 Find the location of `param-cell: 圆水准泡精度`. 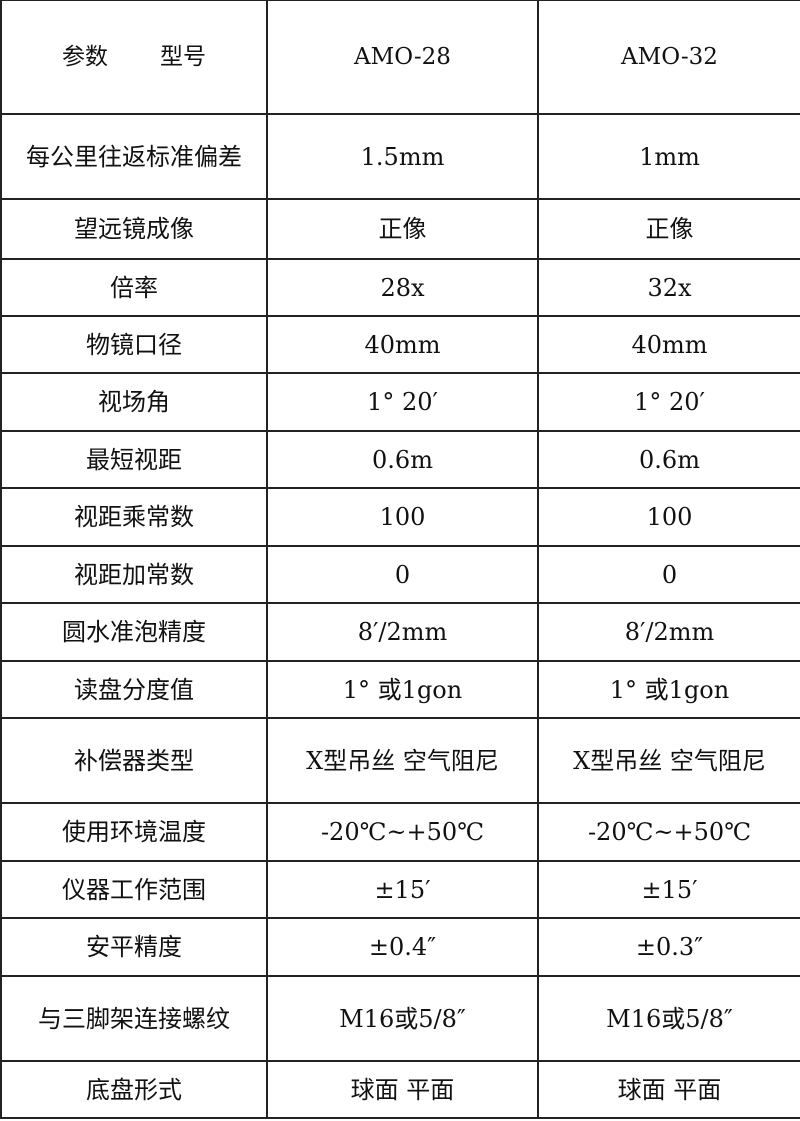

param-cell: 圆水准泡精度 is located at coordinates (134, 632).